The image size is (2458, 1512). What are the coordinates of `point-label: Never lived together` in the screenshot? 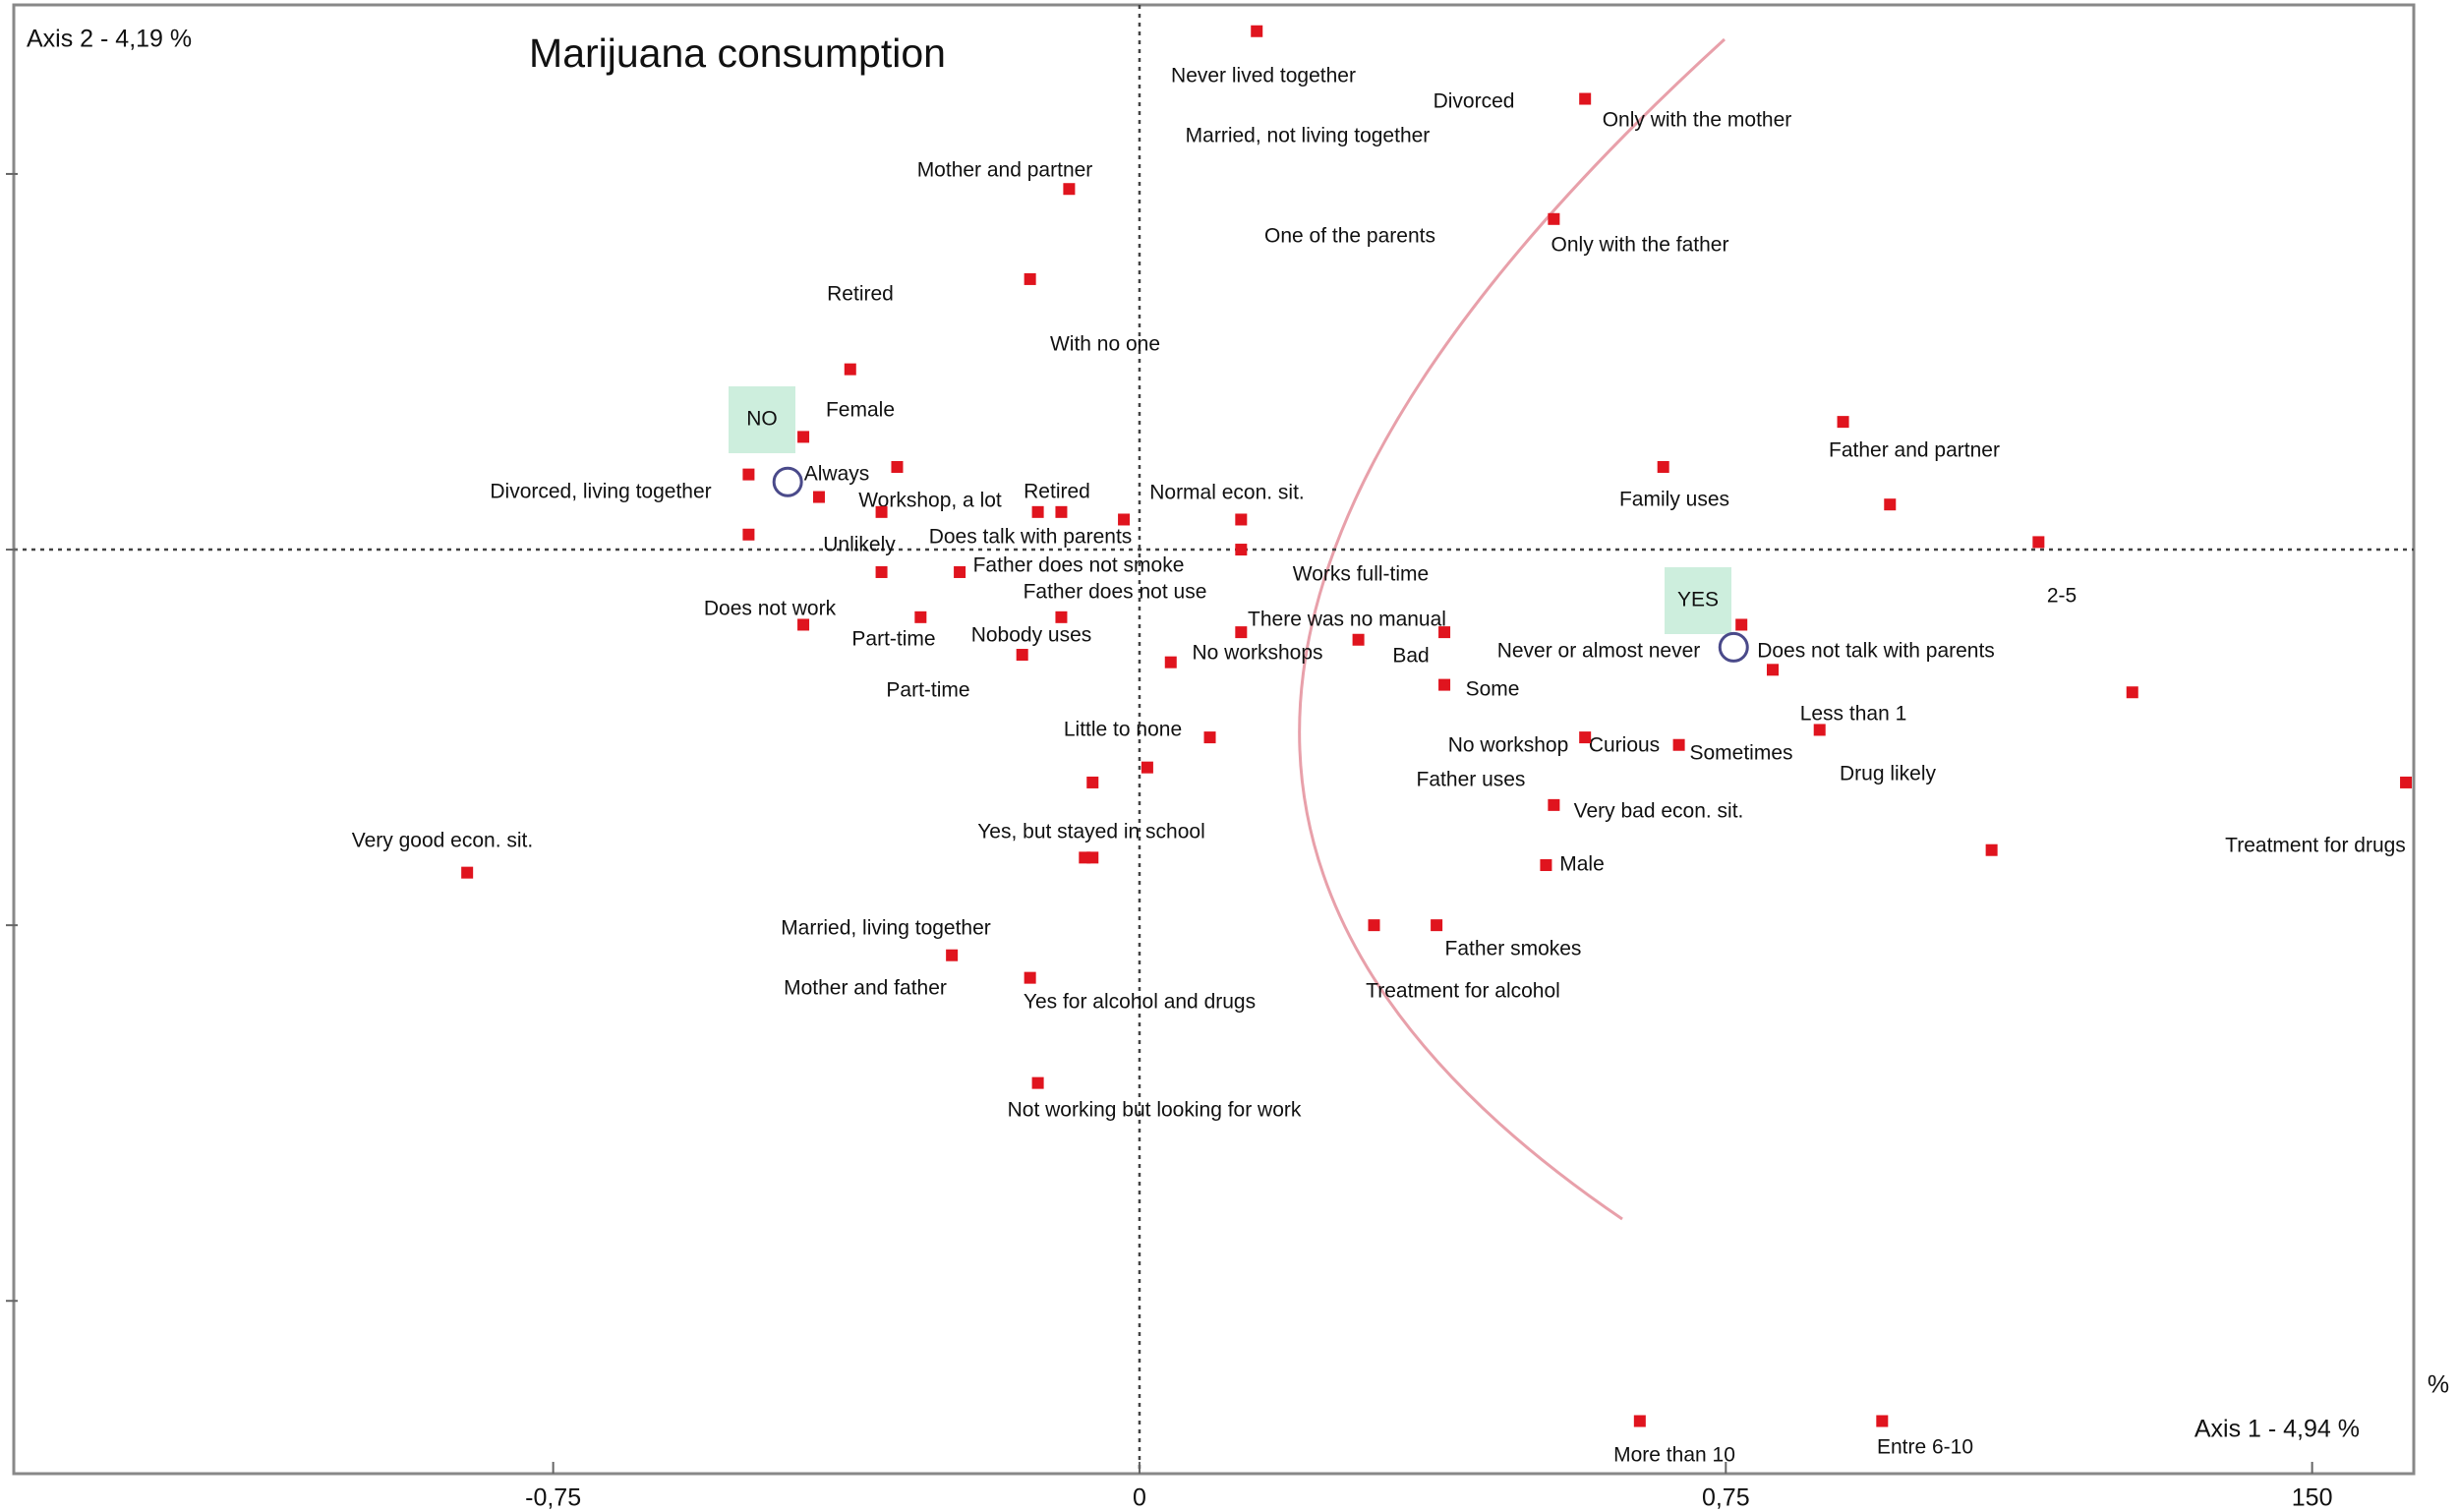 It's located at (1263, 76).